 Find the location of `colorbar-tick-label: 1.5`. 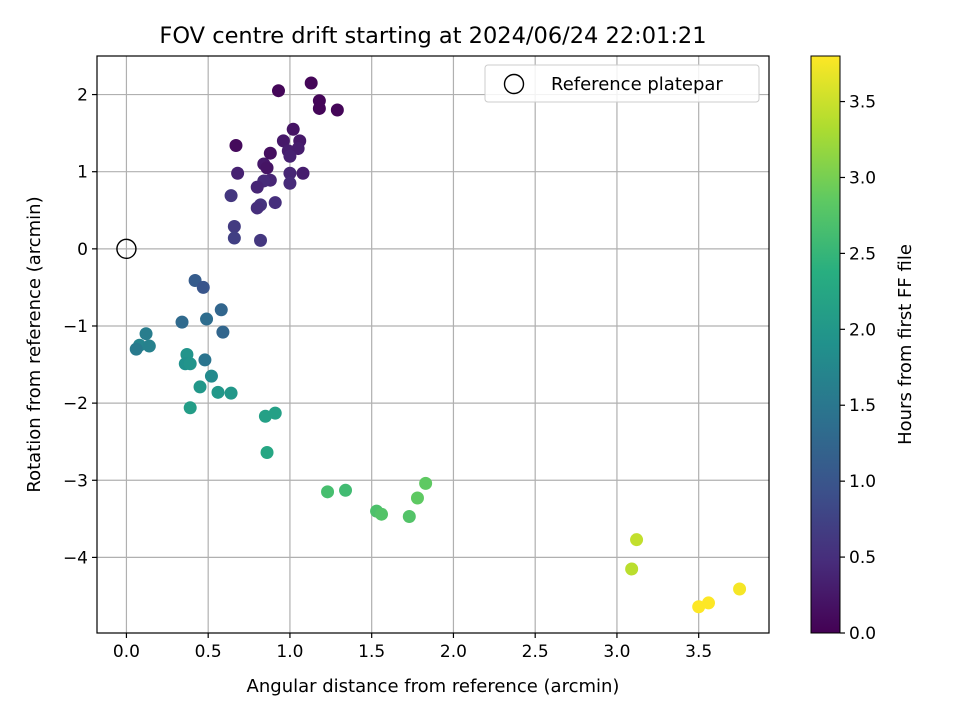

colorbar-tick-label: 1.5 is located at coordinates (862, 406).